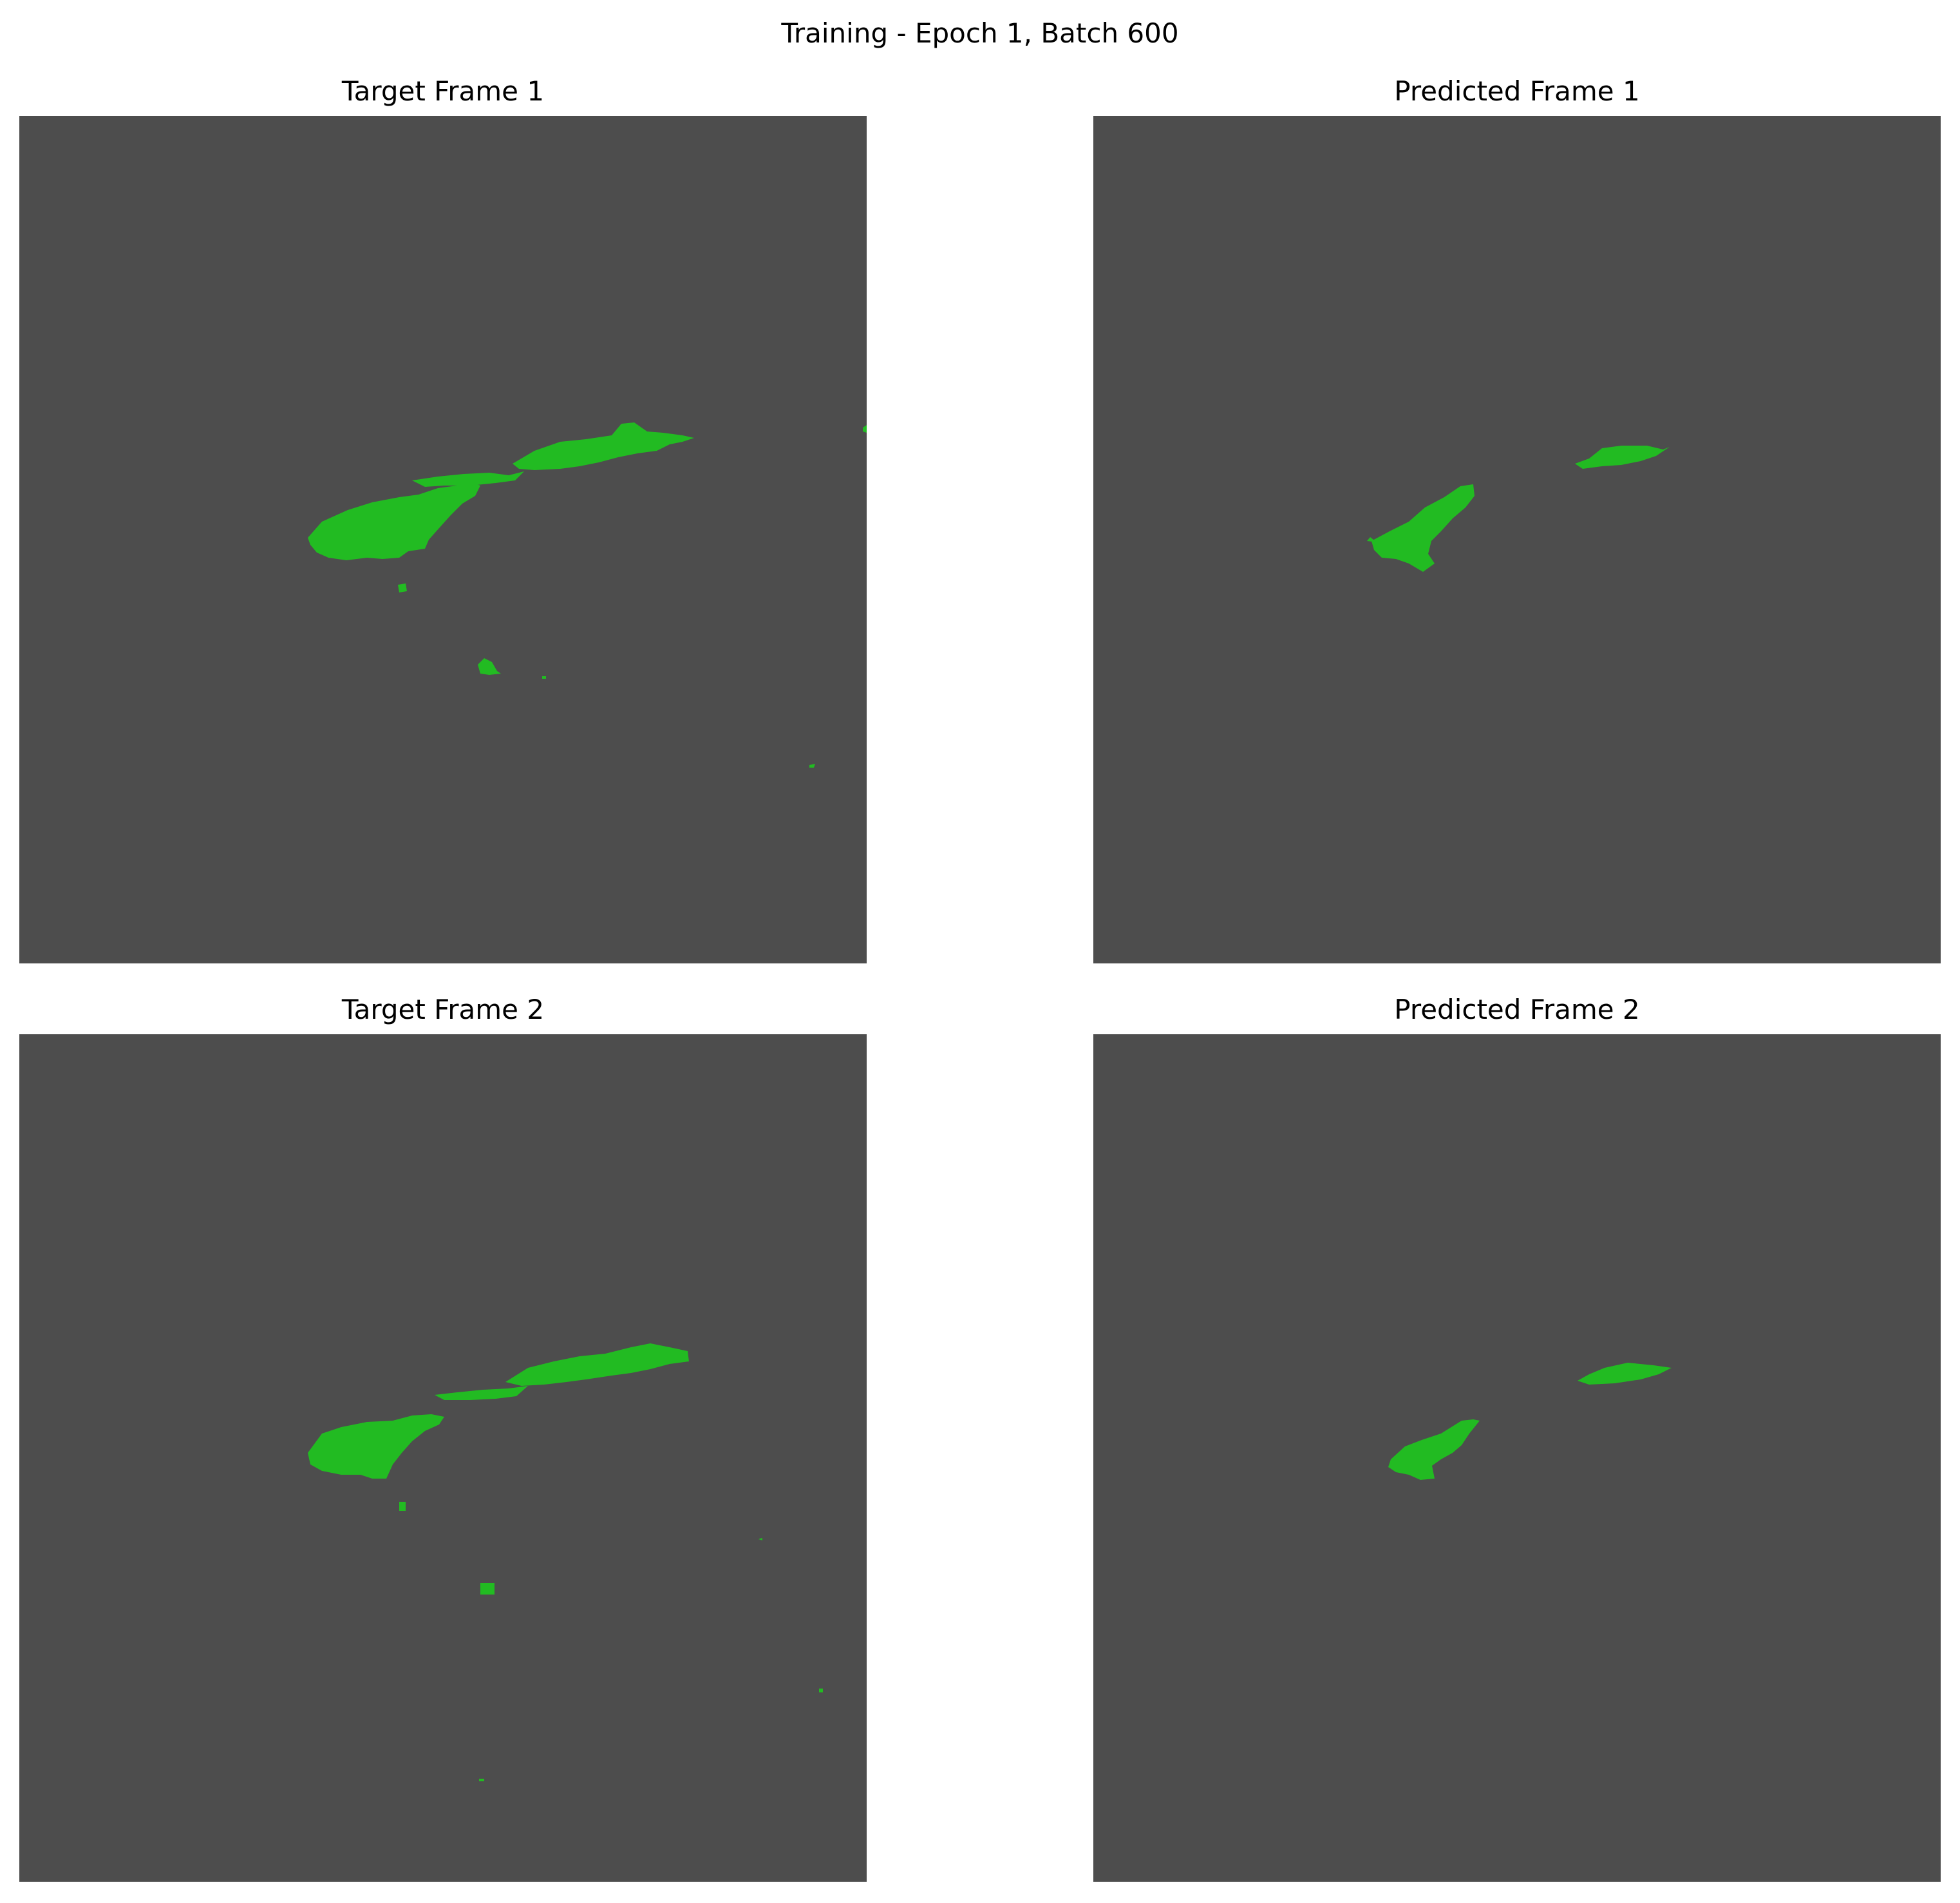 This screenshot has height=1903, width=1960. What do you see at coordinates (1517, 91) in the screenshot?
I see `panel-title-predicted-frame-1: Predicted Frame 1` at bounding box center [1517, 91].